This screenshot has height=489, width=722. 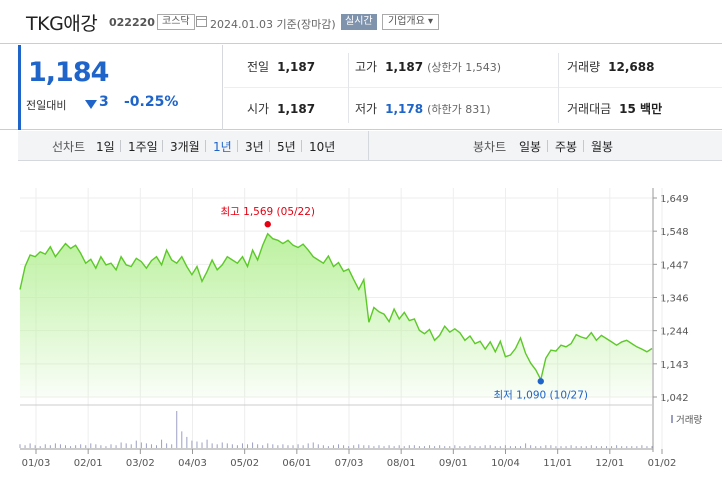 What do you see at coordinates (401, 463) in the screenshot?
I see `x-tick-label: 08/01` at bounding box center [401, 463].